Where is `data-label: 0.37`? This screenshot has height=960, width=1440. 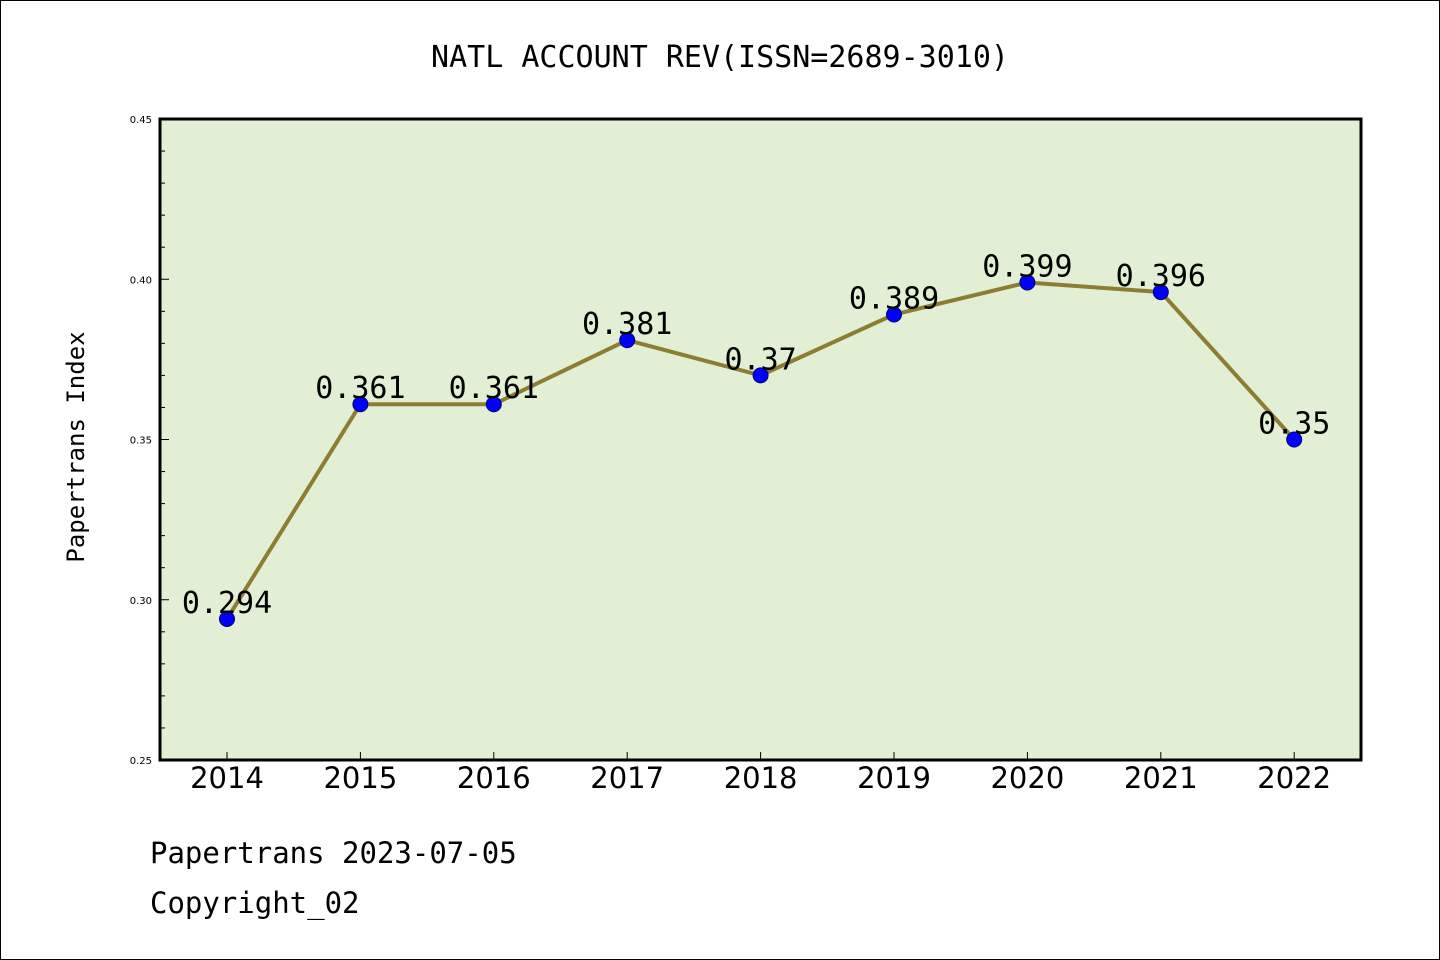
data-label: 0.37 is located at coordinates (760, 359).